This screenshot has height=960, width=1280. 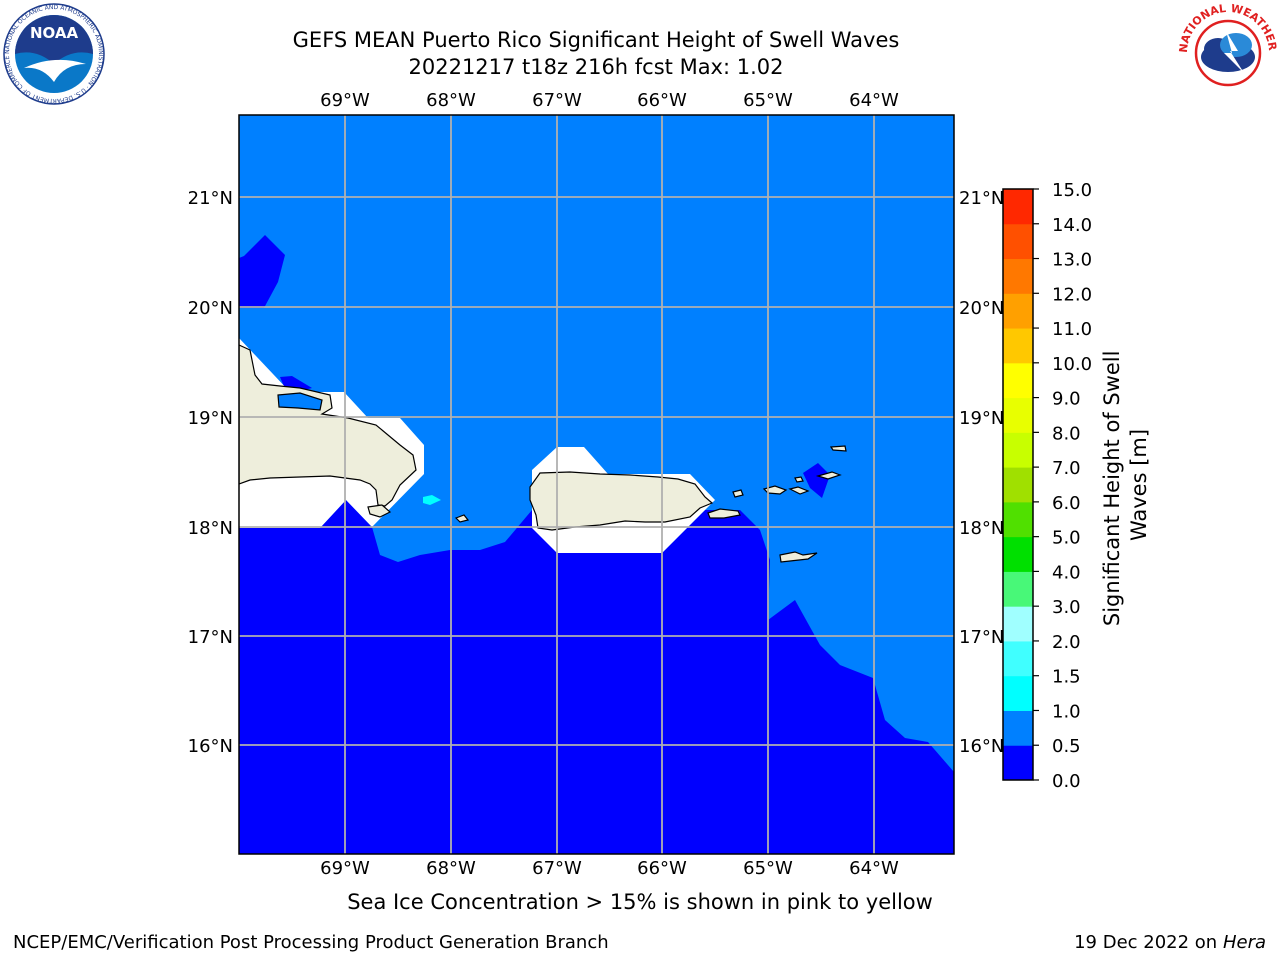 What do you see at coordinates (557, 868) in the screenshot?
I see `lon-label-bottom: 67°W` at bounding box center [557, 868].